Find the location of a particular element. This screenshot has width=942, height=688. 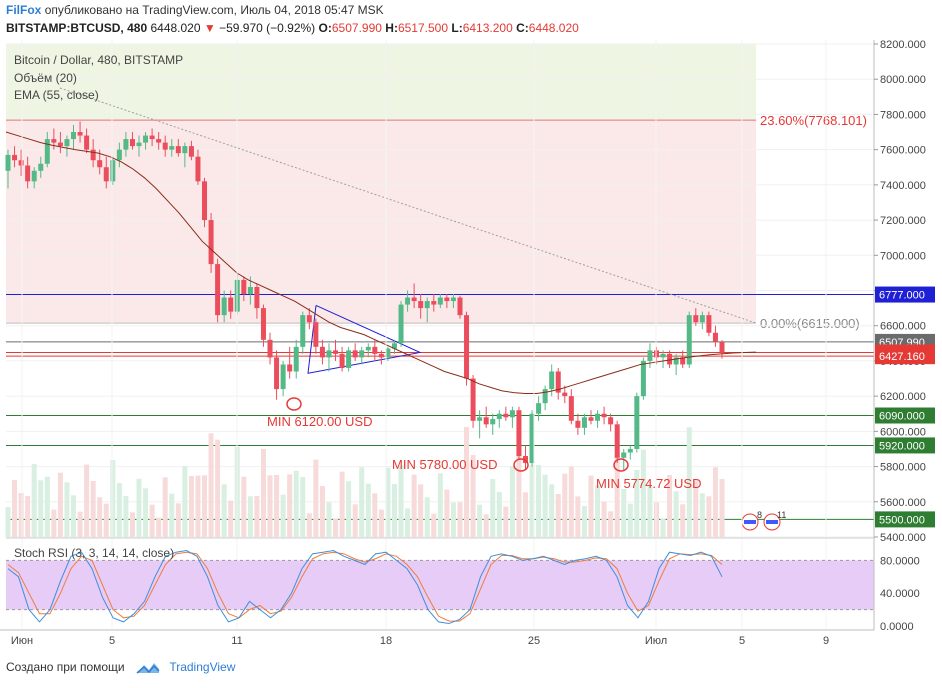

price-tick-label: 8000.000 is located at coordinates (903, 80).